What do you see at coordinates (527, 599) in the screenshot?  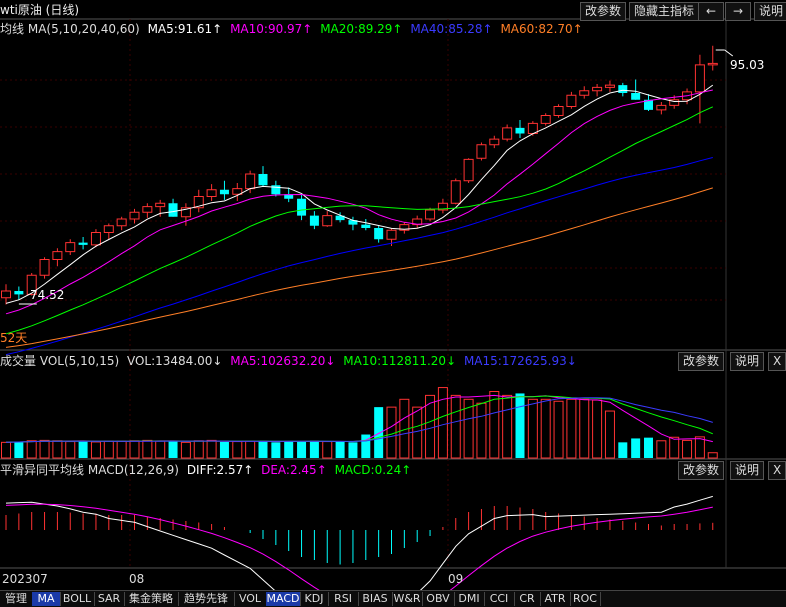 I see `tab-15: CR` at bounding box center [527, 599].